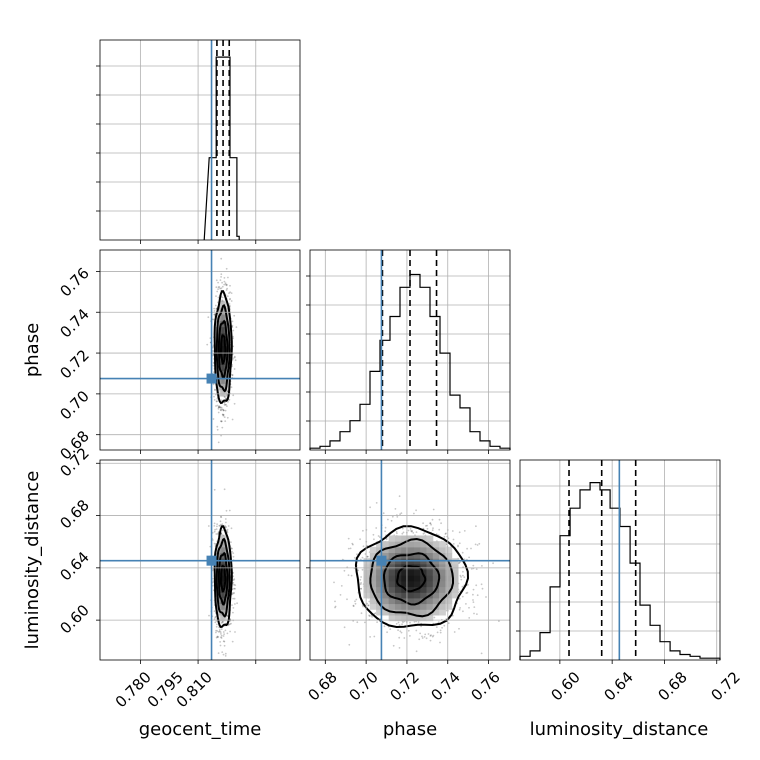 The height and width of the screenshot is (760, 760). Describe the element at coordinates (200, 560) in the screenshot. I see `panel-frame-geocent_time-vs-luminosity_distance` at that location.